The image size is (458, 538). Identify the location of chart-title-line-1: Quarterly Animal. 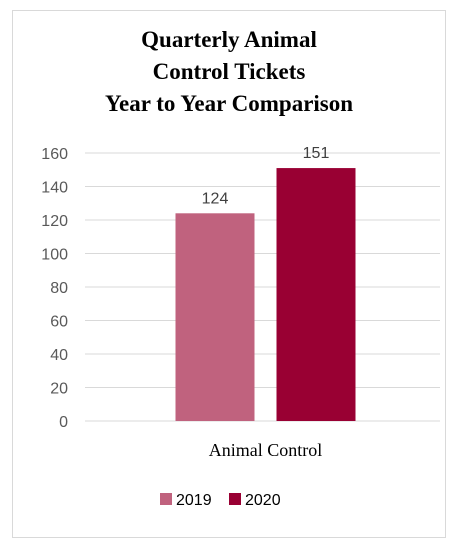
(229, 39).